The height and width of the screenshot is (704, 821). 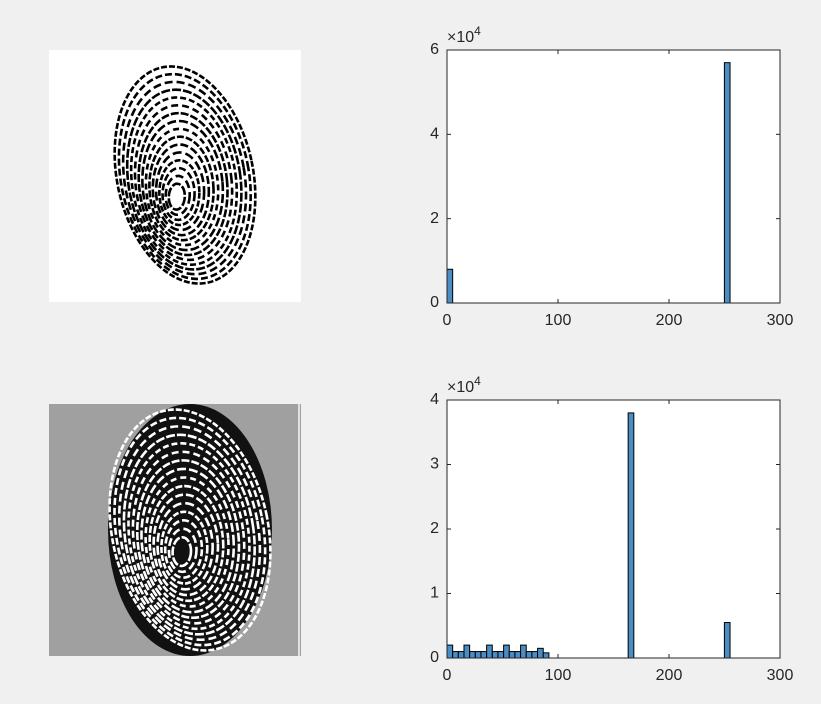 What do you see at coordinates (613, 176) in the screenshot?
I see `axes-box` at bounding box center [613, 176].